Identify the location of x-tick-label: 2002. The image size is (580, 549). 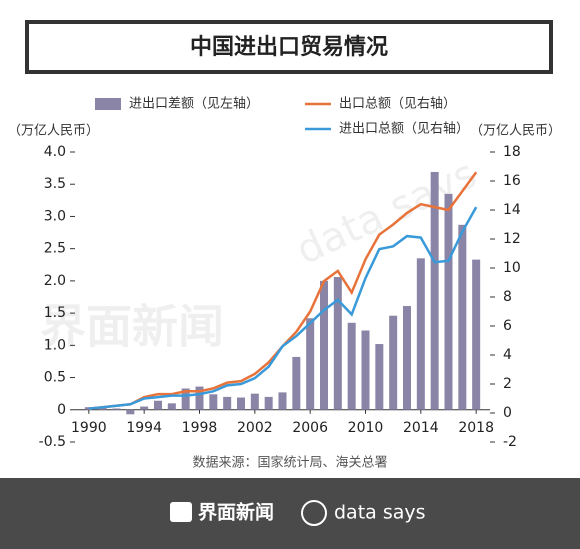
(255, 428).